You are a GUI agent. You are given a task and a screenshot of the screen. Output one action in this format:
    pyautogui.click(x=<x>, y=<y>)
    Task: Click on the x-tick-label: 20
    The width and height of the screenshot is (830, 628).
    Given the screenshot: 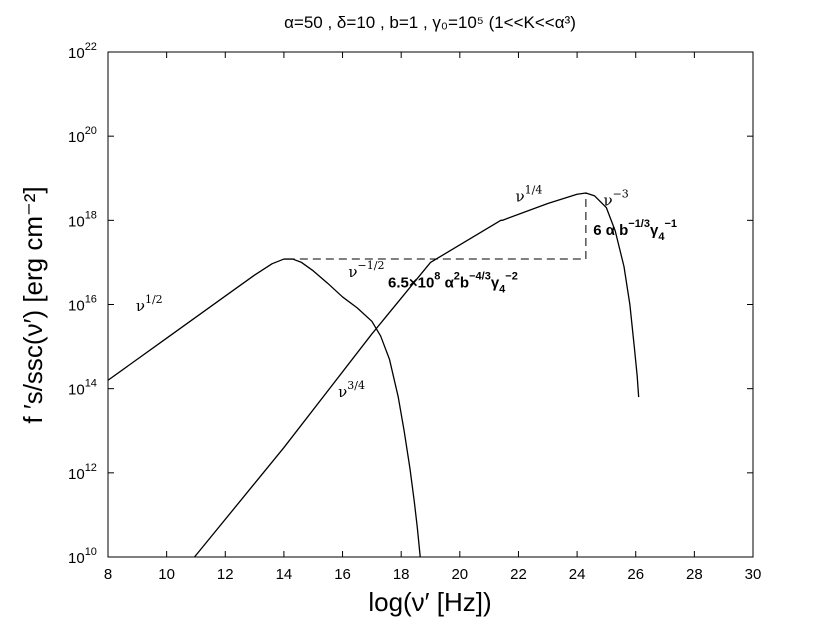 What is the action you would take?
    pyautogui.click(x=459, y=574)
    